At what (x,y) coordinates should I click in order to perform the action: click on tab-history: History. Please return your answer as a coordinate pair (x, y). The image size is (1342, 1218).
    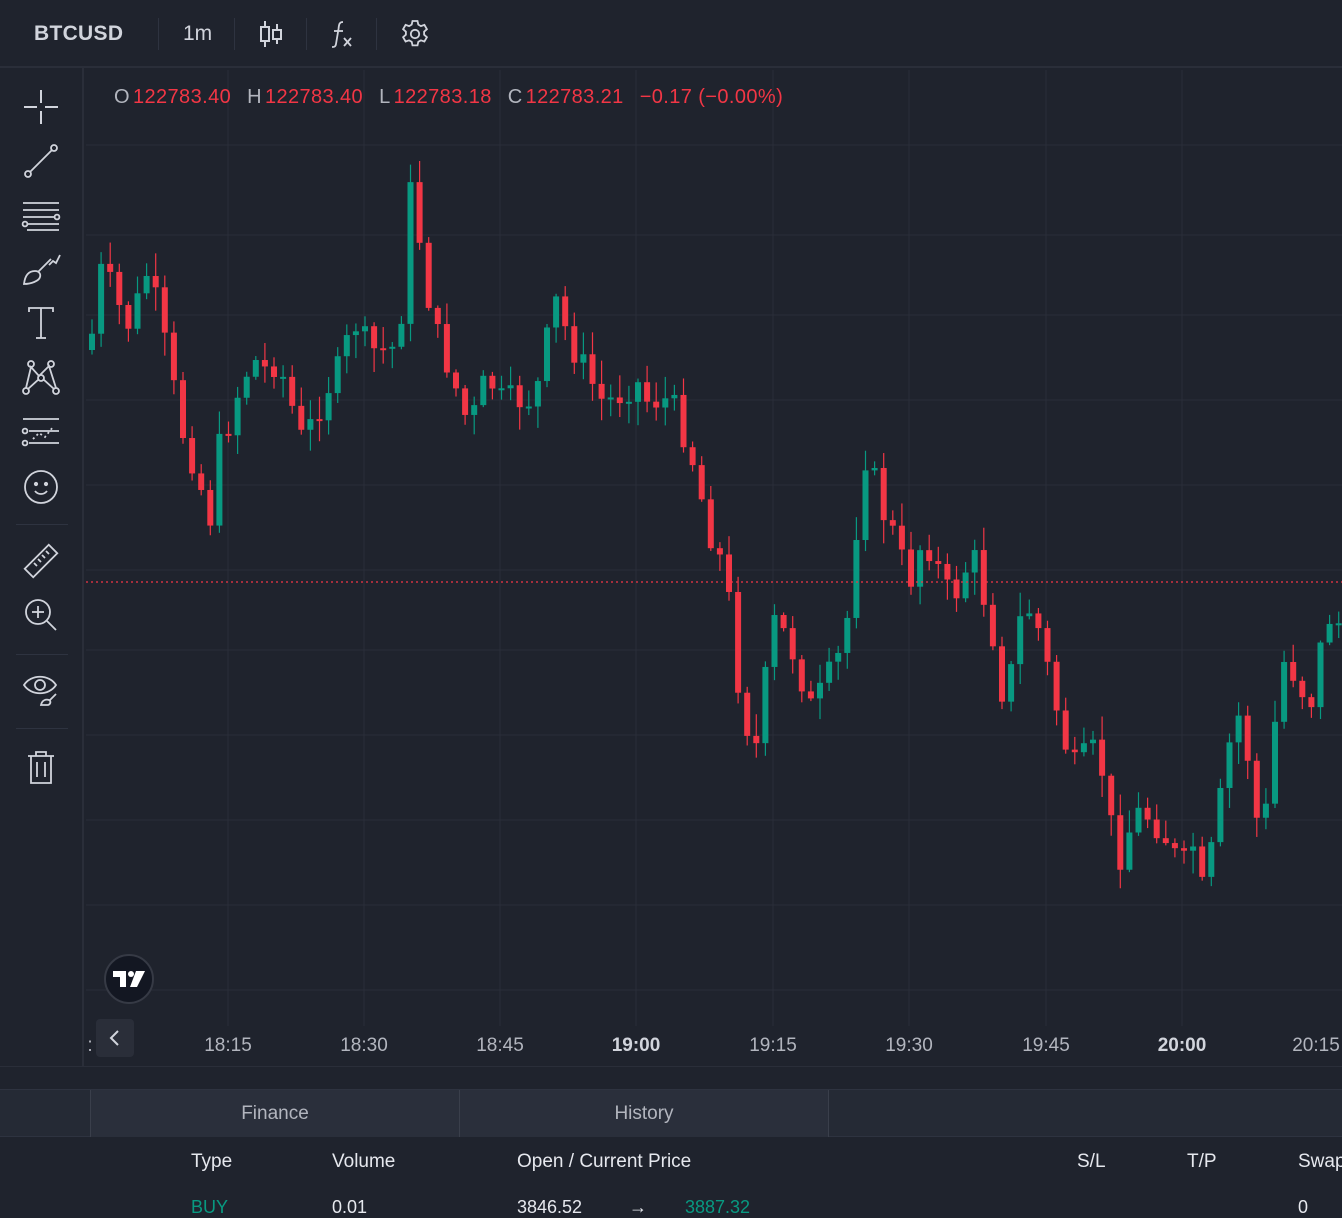
    Looking at the image, I should click on (644, 1113).